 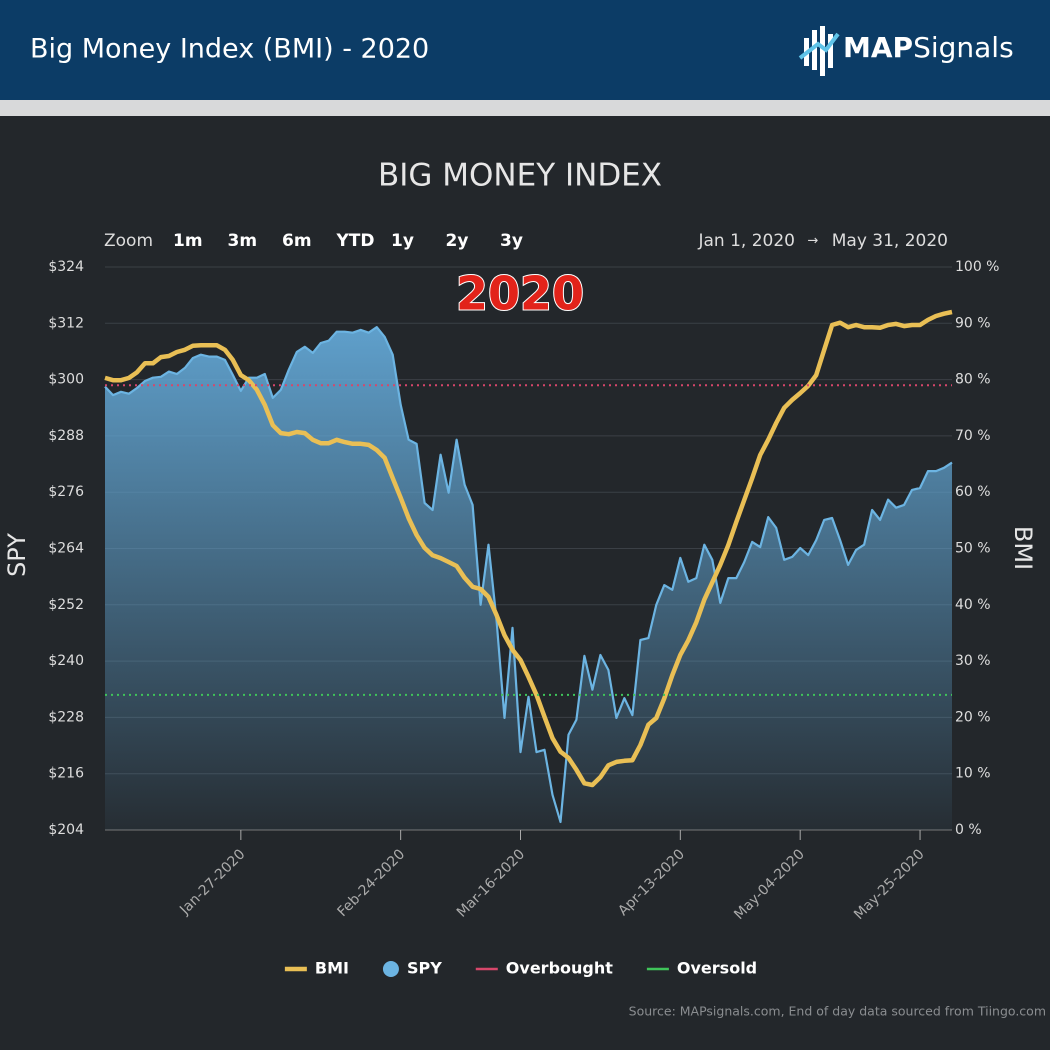 What do you see at coordinates (66, 380) in the screenshot?
I see `y-tick-label: $300` at bounding box center [66, 380].